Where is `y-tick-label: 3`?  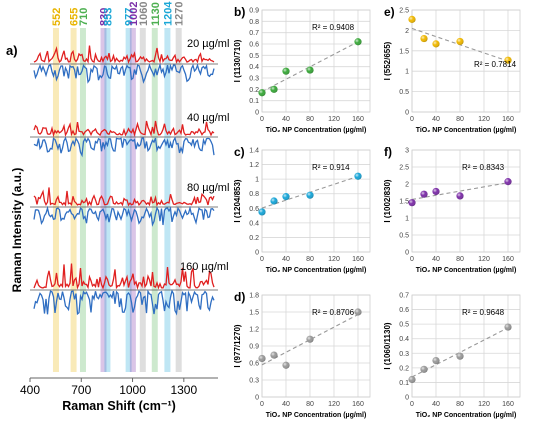
y-tick-label: 3 is located at coordinates (407, 151).